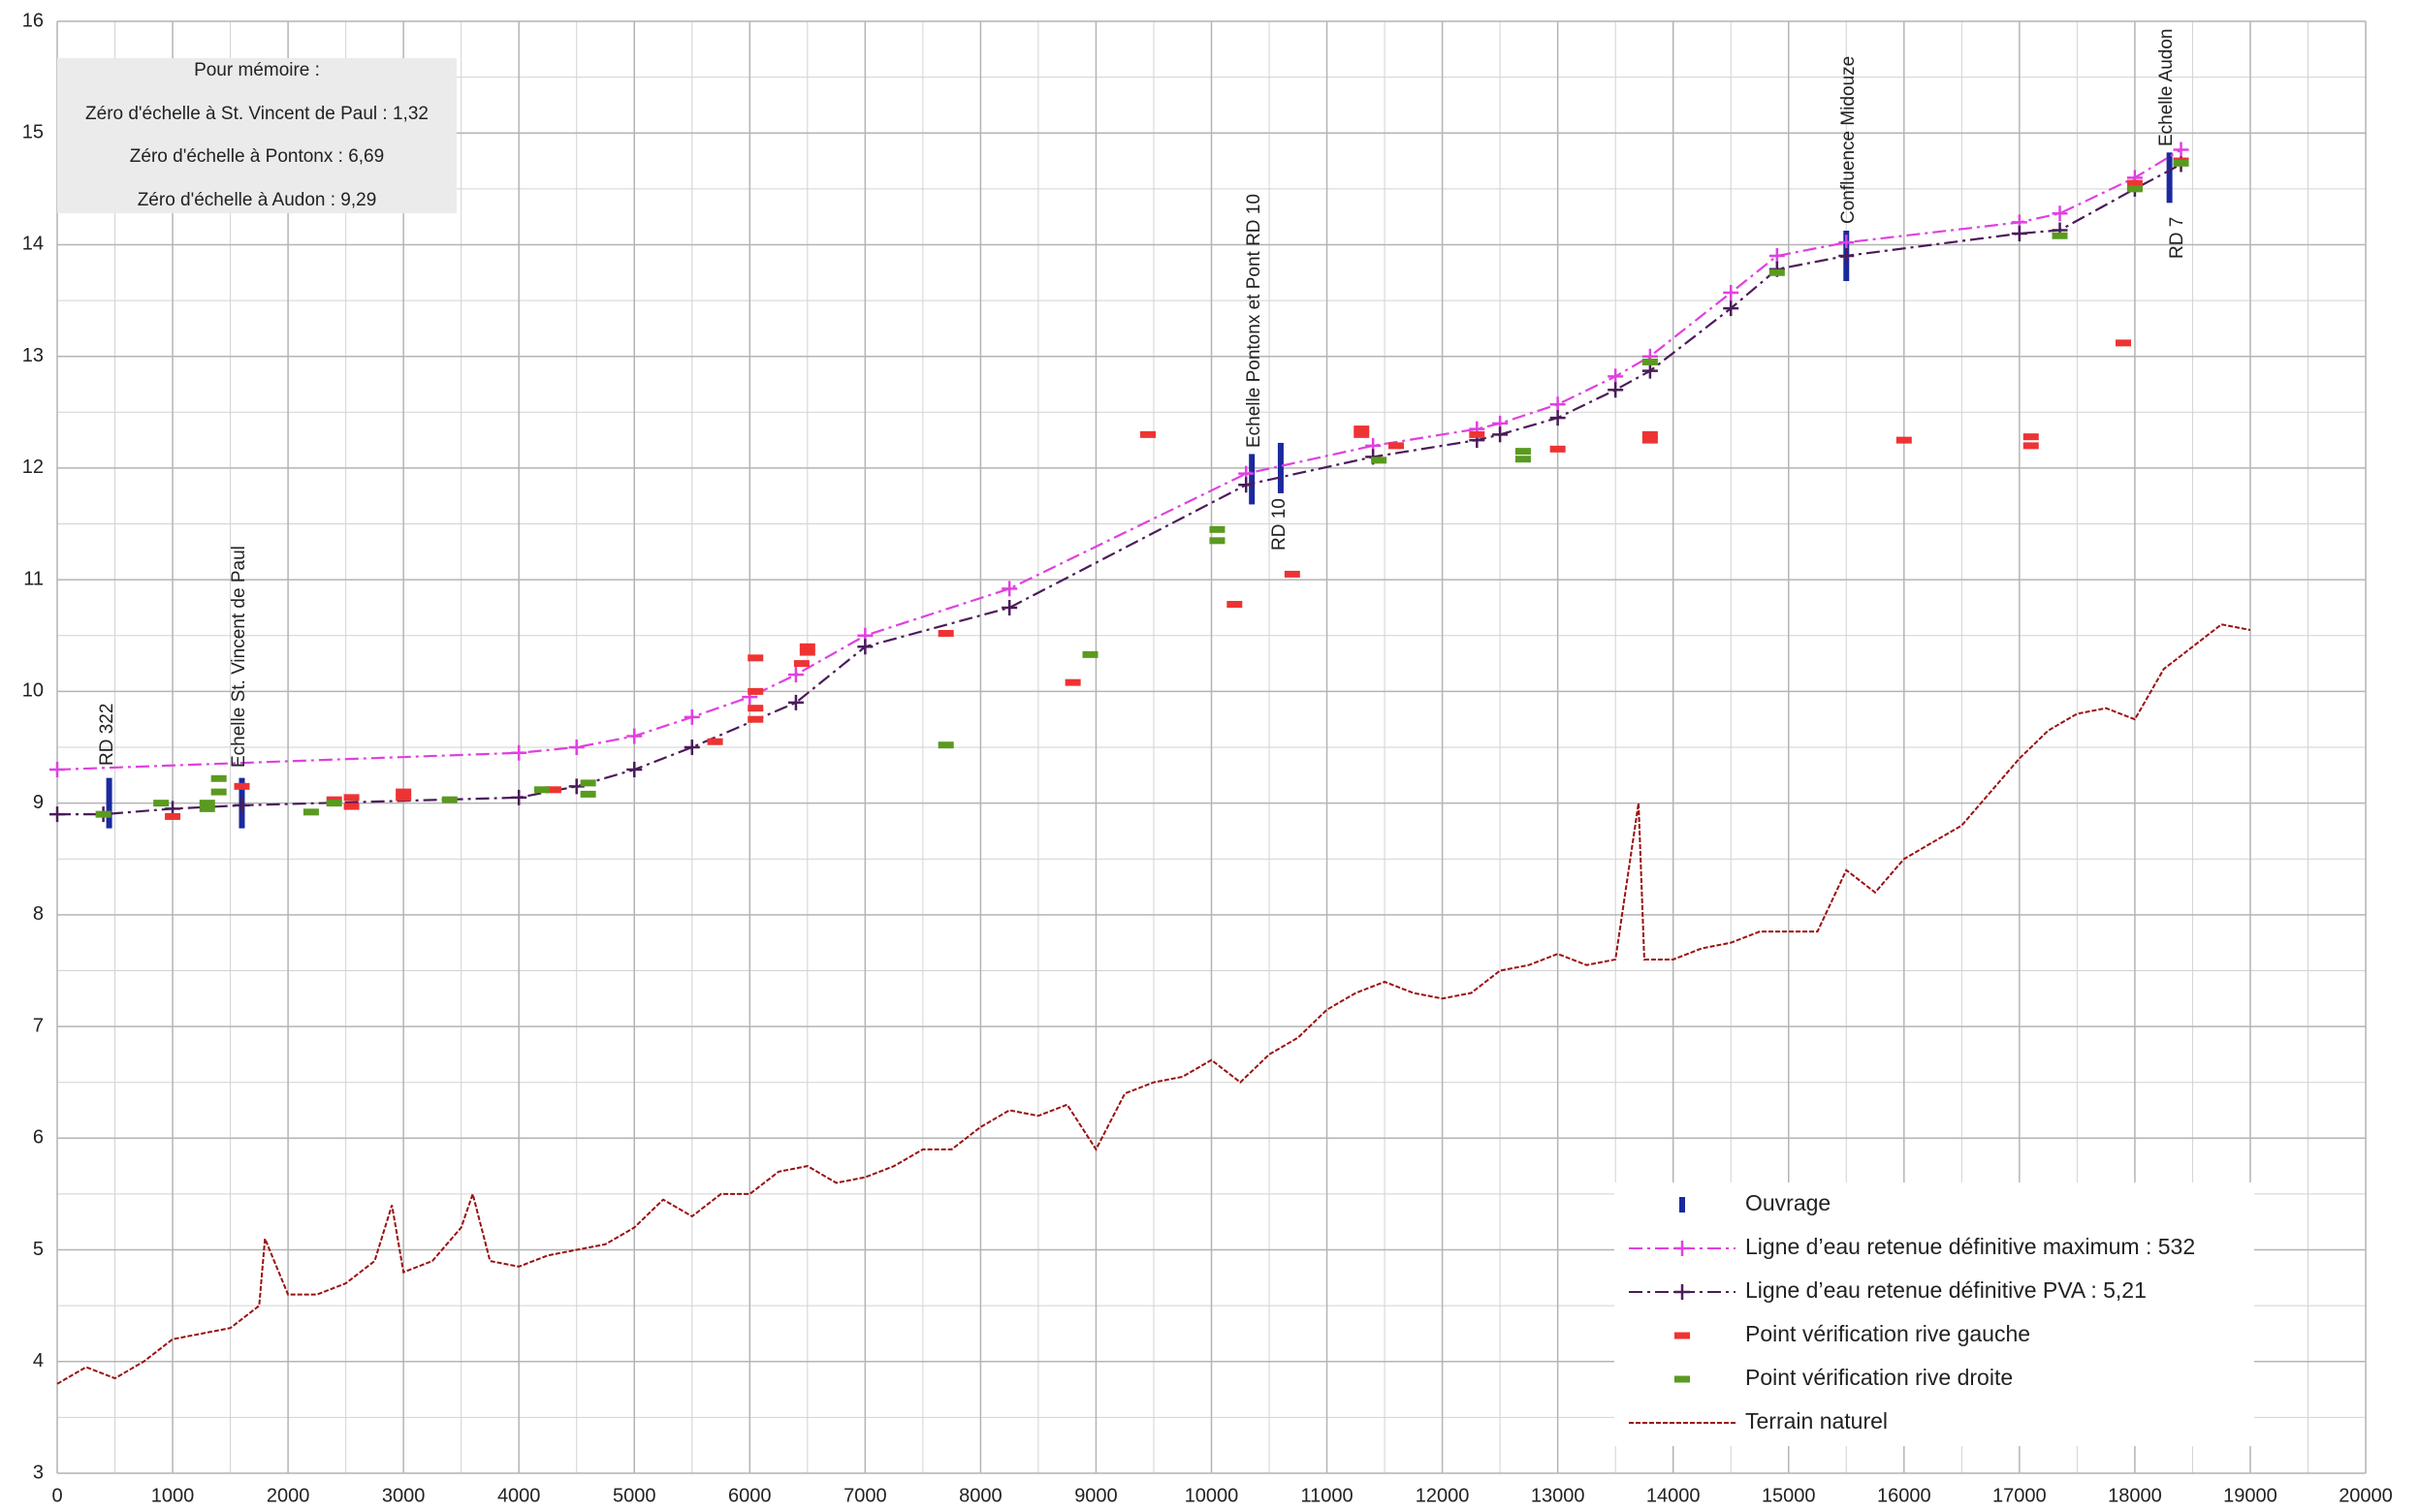 This screenshot has height=1512, width=2420. I want to click on x-tick-label: 9000, so click(1096, 1495).